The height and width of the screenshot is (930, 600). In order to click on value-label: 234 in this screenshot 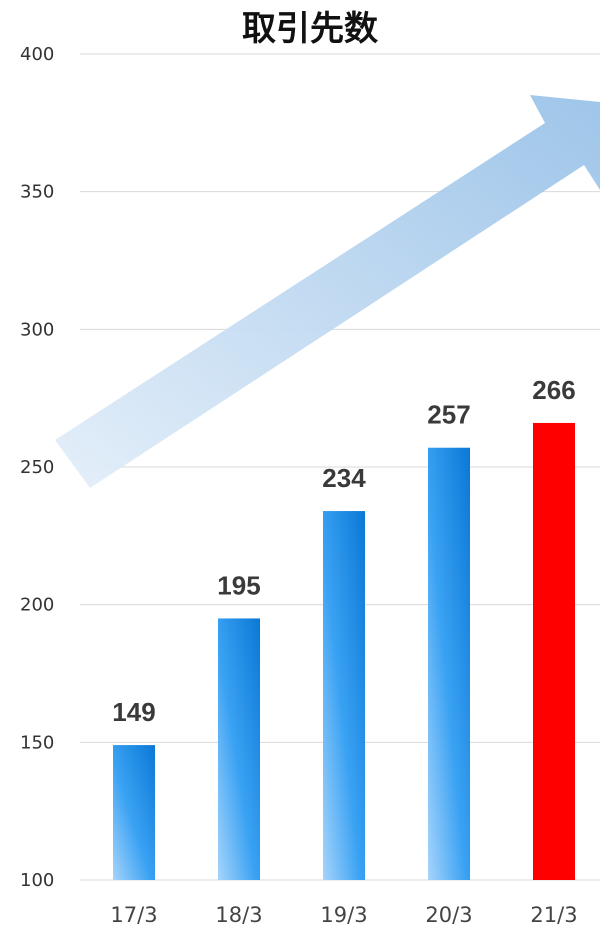, I will do `click(344, 478)`.